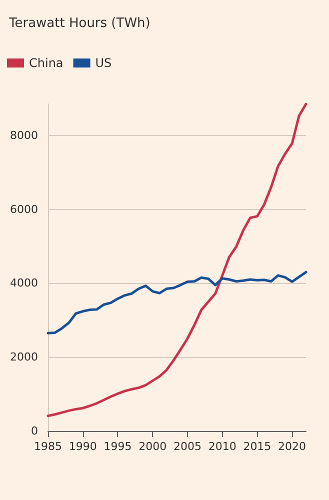 The height and width of the screenshot is (500, 329). I want to click on legend-label: China, so click(46, 63).